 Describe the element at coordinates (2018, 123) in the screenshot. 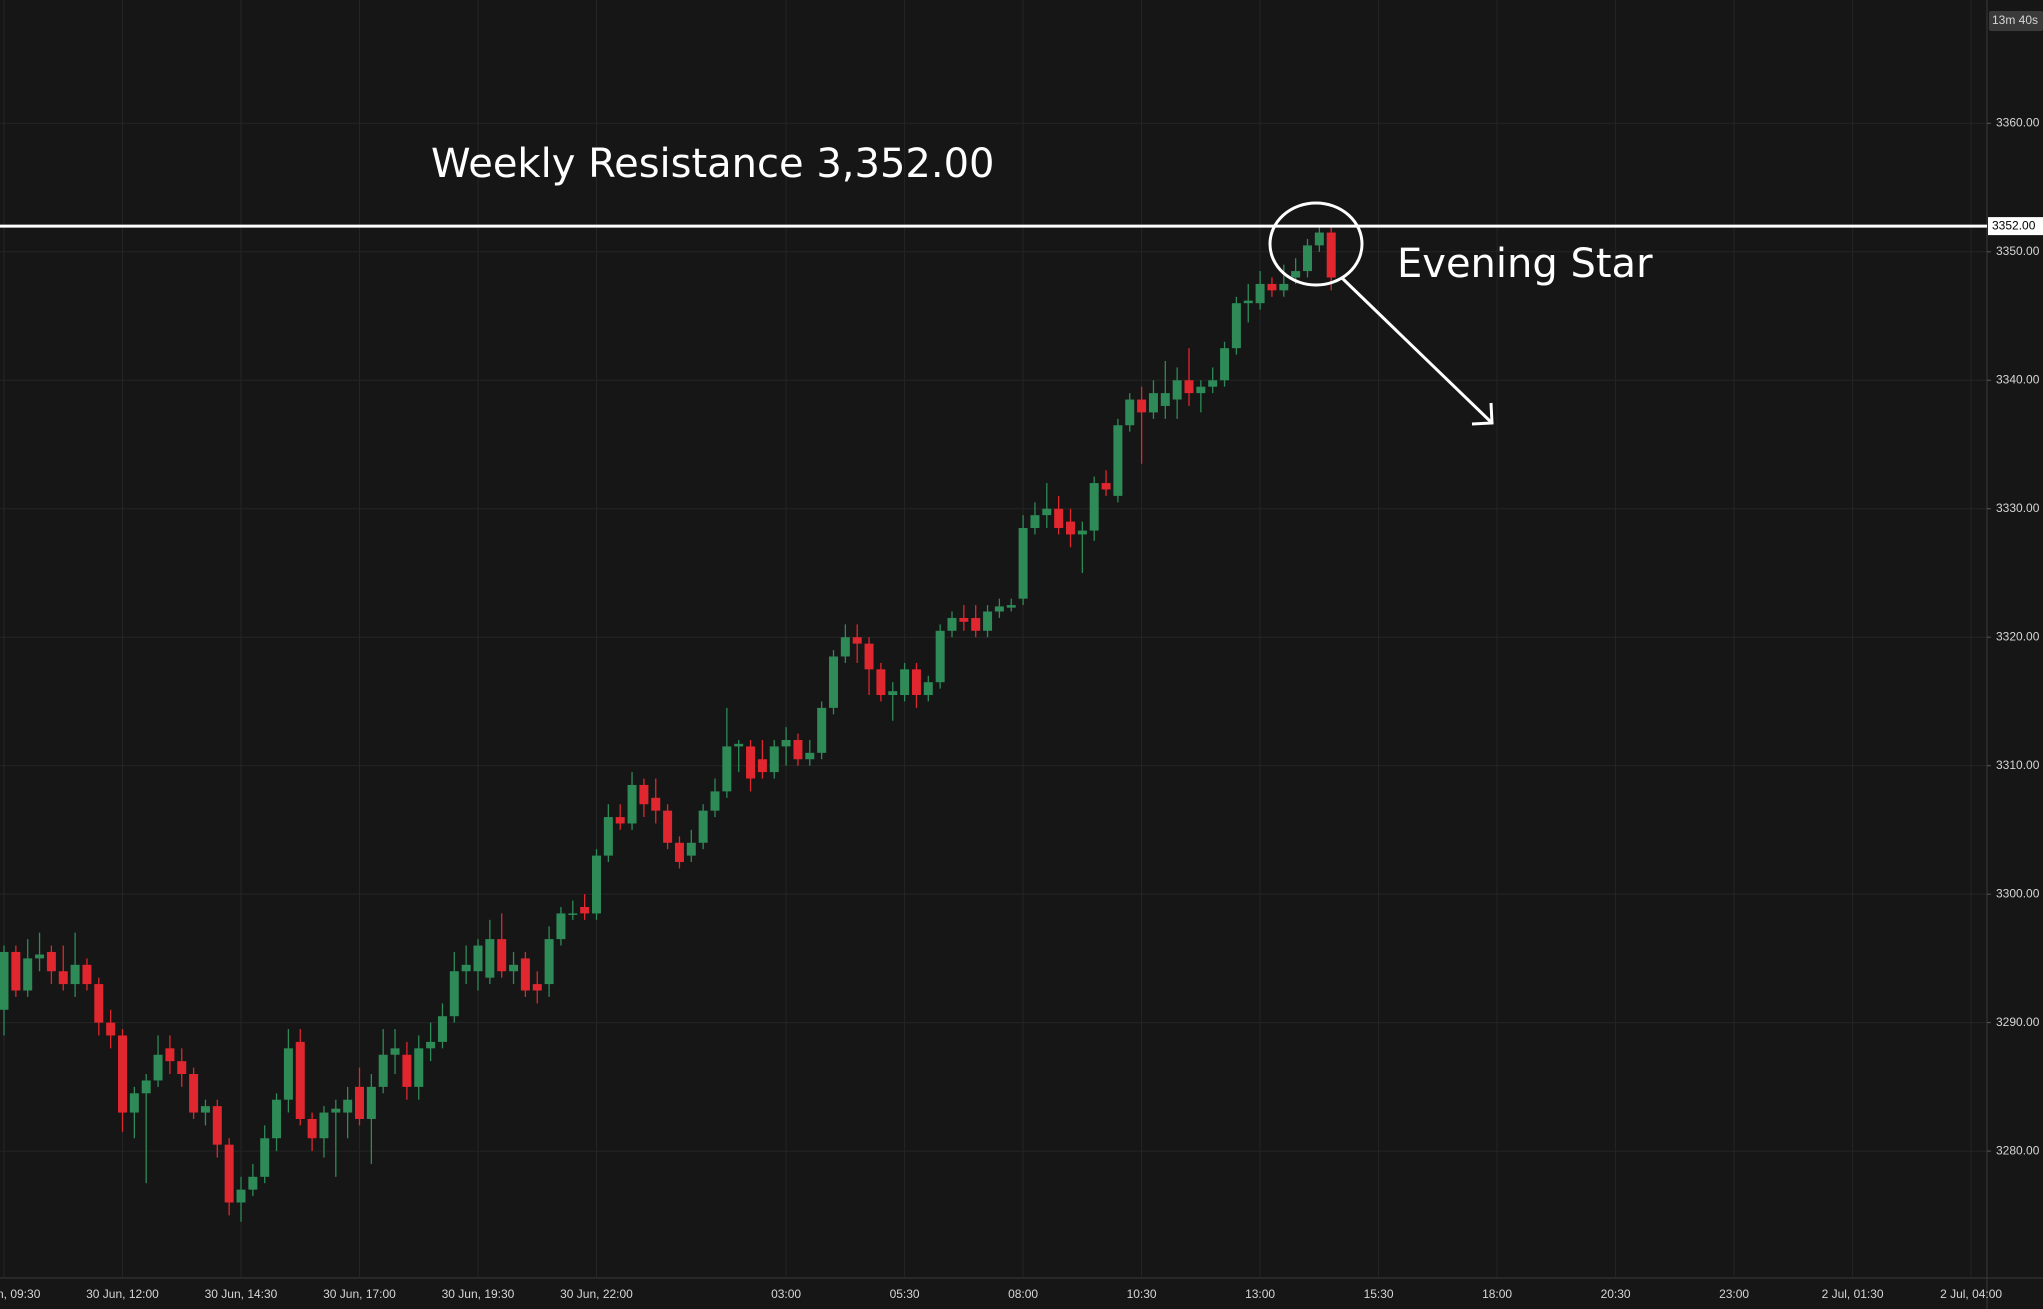

I see `y-tick-label: 3360.00` at that location.